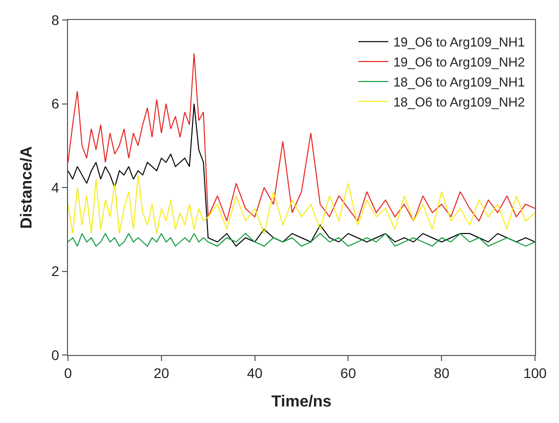  Describe the element at coordinates (55, 271) in the screenshot. I see `y-tick-label: 2` at that location.